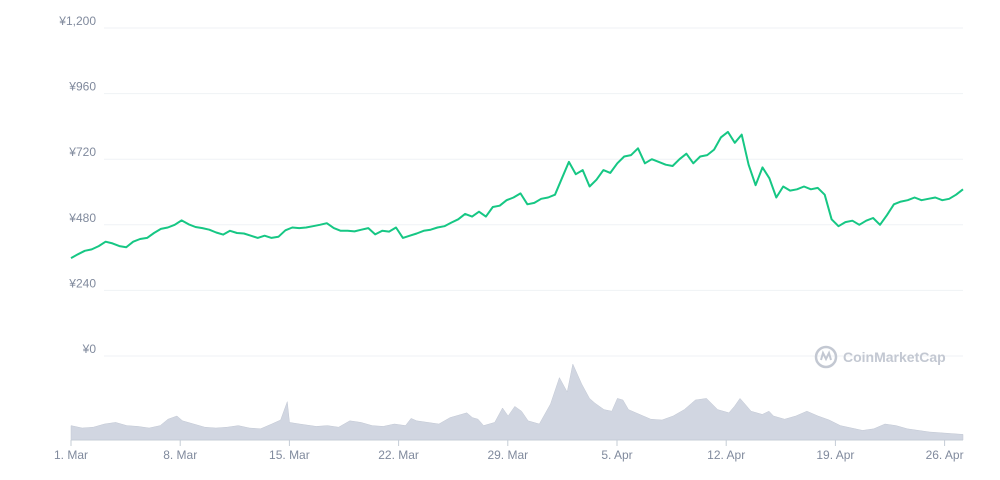  Describe the element at coordinates (507, 455) in the screenshot. I see `x-tick-label: 29. Mar` at that location.